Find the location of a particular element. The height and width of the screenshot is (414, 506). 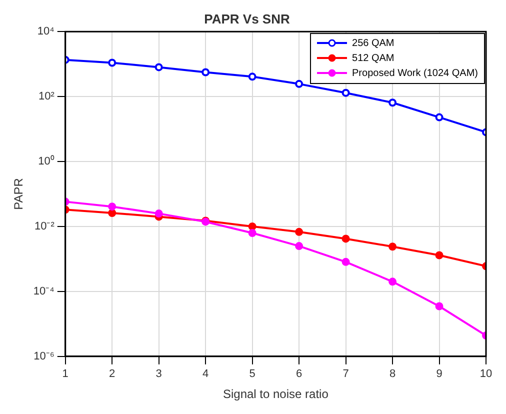

x-tick-label: 8 is located at coordinates (392, 374).